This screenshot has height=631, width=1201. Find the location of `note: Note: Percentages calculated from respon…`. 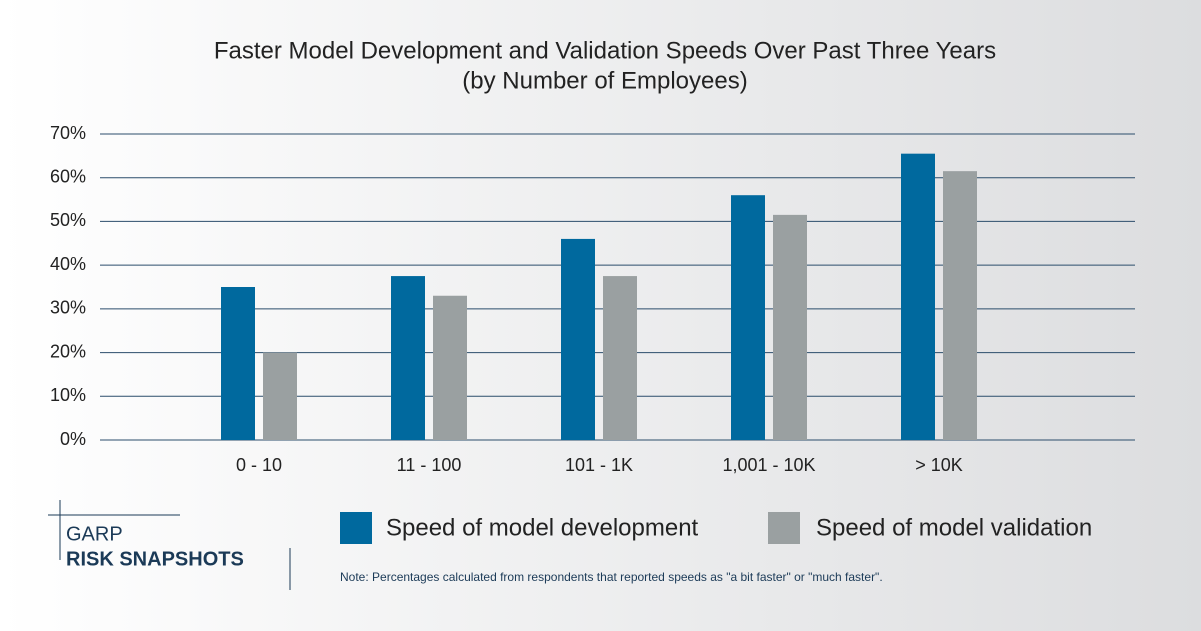

note: Note: Percentages calculated from respon… is located at coordinates (611, 577).